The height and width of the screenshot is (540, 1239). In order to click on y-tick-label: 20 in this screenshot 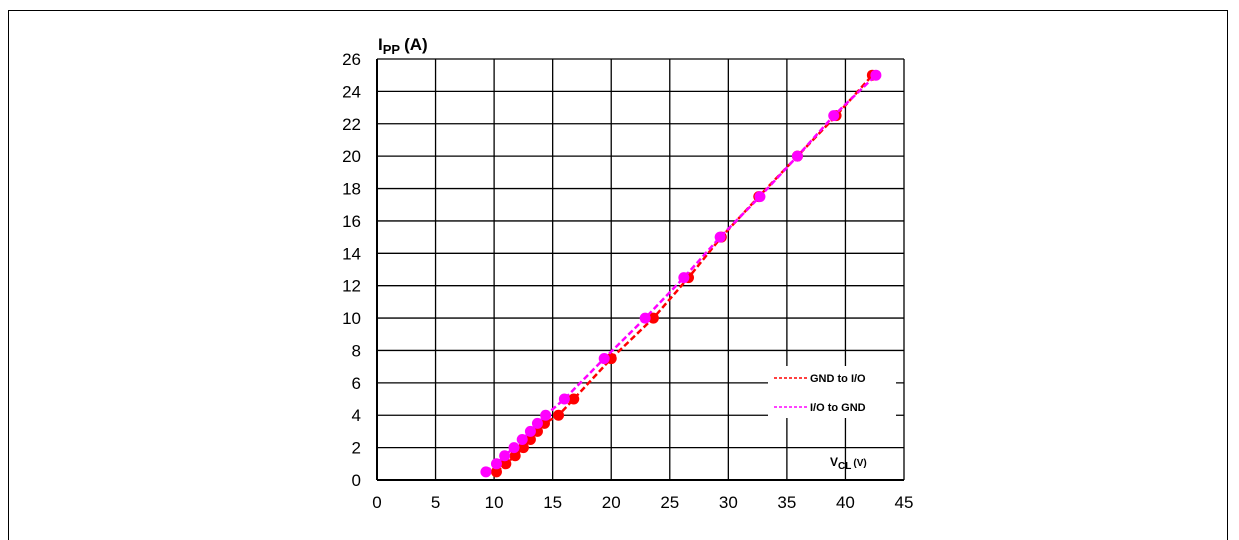, I will do `click(351, 156)`.